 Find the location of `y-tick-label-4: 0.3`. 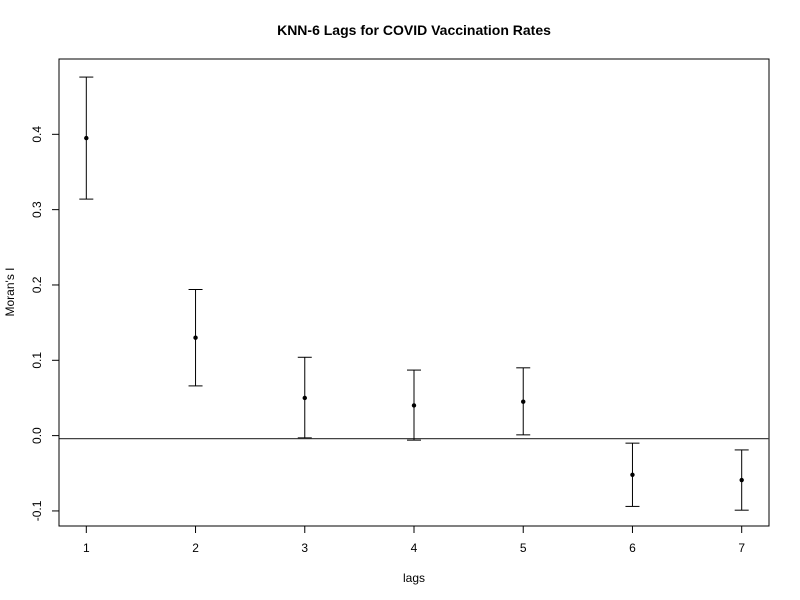

y-tick-label-4: 0.3 is located at coordinates (37, 209).